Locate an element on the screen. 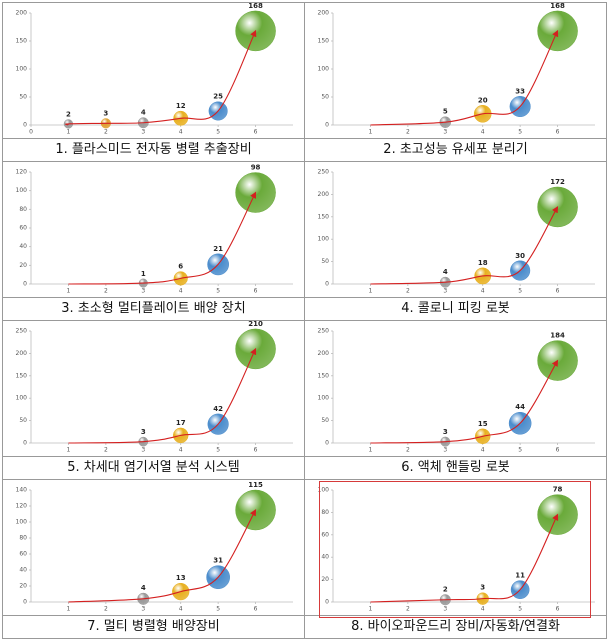 Image resolution: width=610 pixels, height=643 pixels. y-tick-label: 120 is located at coordinates (22, 506).